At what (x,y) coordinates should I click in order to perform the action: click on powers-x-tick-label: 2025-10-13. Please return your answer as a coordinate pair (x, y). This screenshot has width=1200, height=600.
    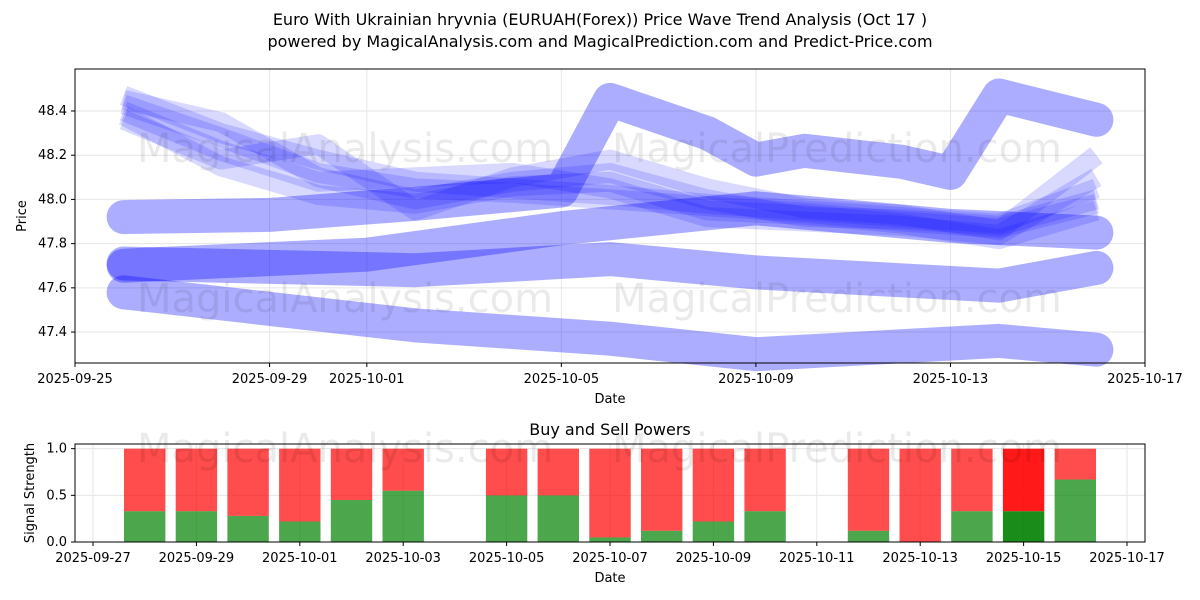
    Looking at the image, I should click on (920, 558).